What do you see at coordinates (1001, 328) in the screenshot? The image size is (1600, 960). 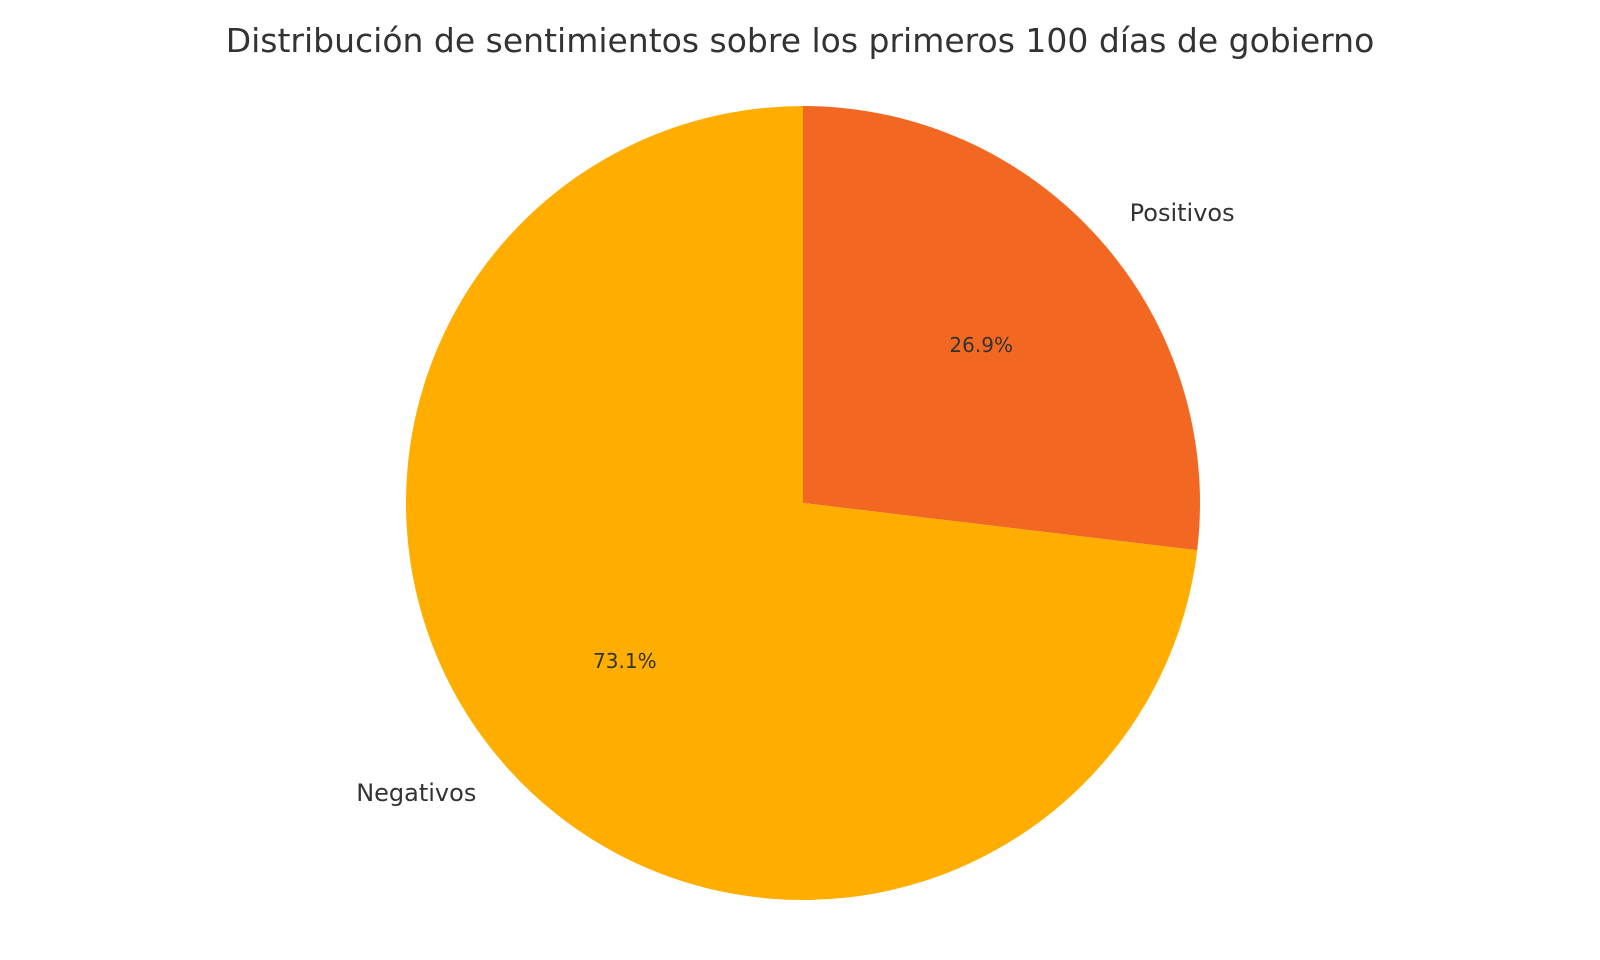 I see `pie-slice-positivos` at bounding box center [1001, 328].